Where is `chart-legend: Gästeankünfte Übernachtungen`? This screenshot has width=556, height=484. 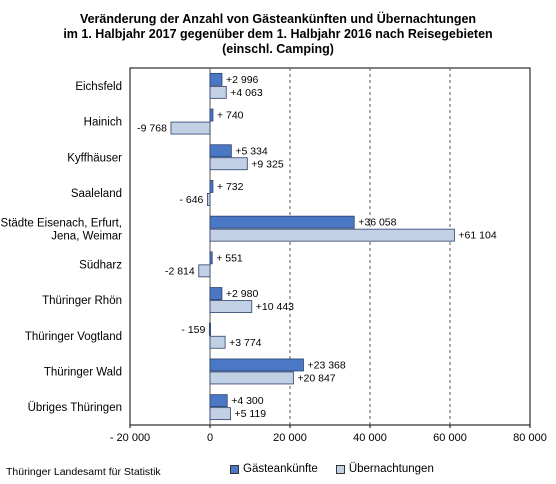
chart-legend: Gästeankünfte Übernachtungen is located at coordinates (341, 469).